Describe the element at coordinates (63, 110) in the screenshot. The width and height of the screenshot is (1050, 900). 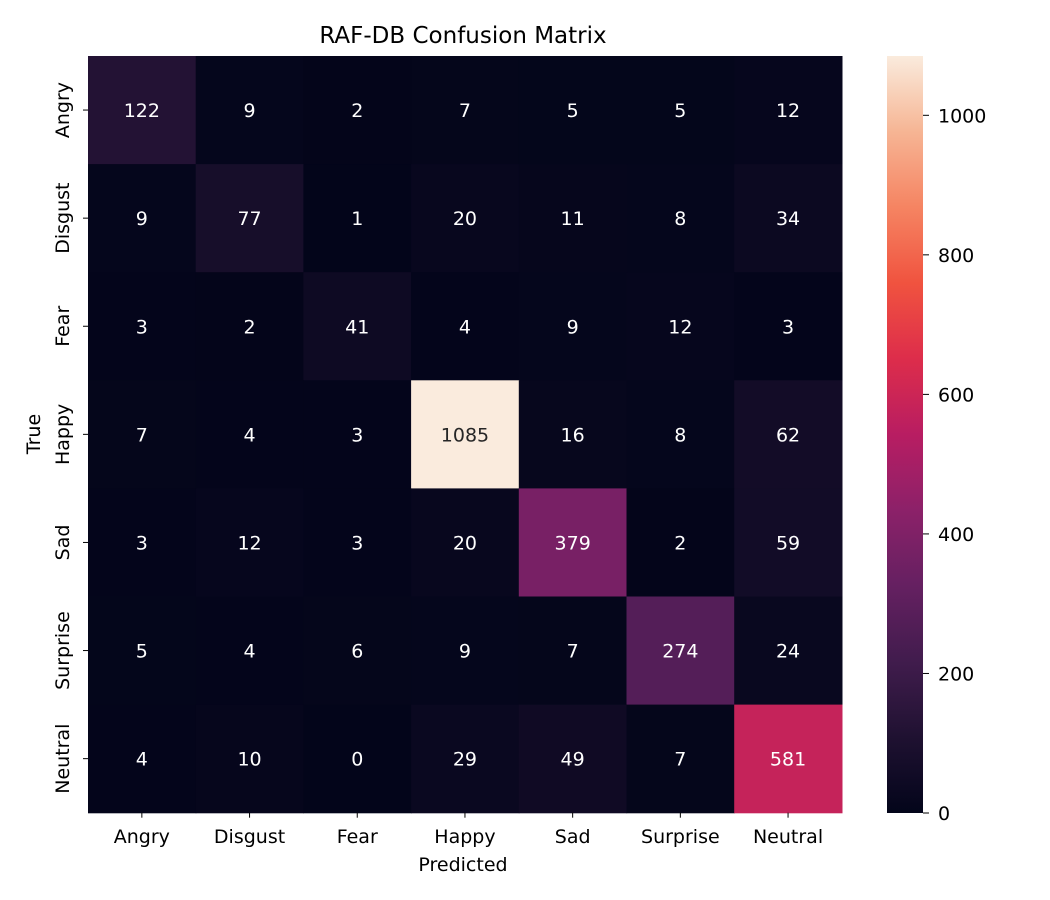
I see `y-tick-label: Angry` at that location.